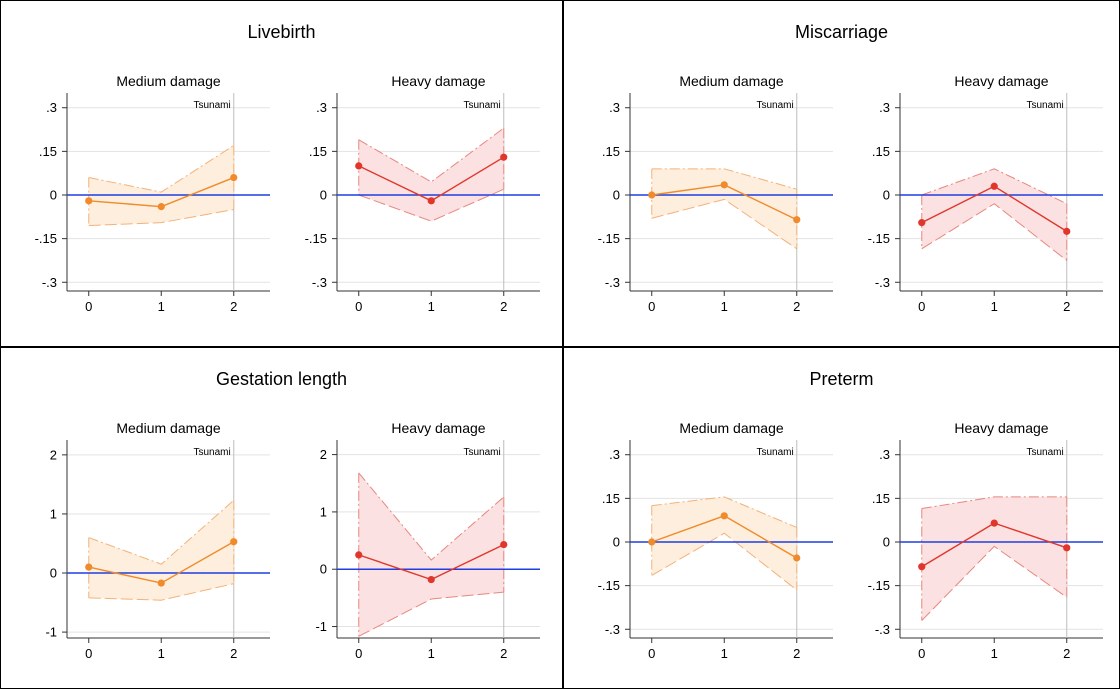 This screenshot has width=1120, height=689. Describe the element at coordinates (841, 379) in the screenshot. I see `panel-title: Preterm` at that location.